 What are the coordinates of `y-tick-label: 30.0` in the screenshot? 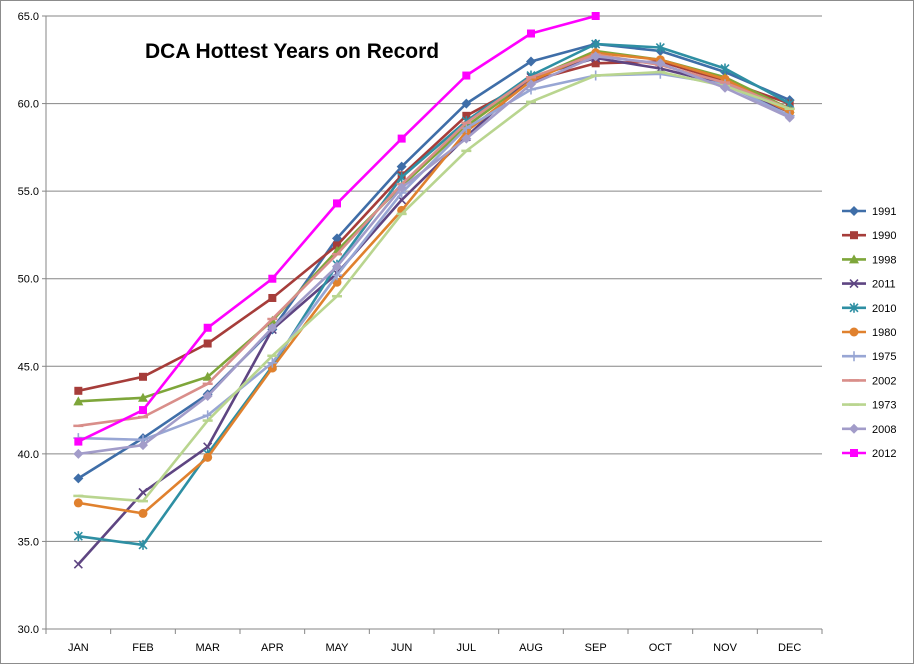 It's located at (28, 630).